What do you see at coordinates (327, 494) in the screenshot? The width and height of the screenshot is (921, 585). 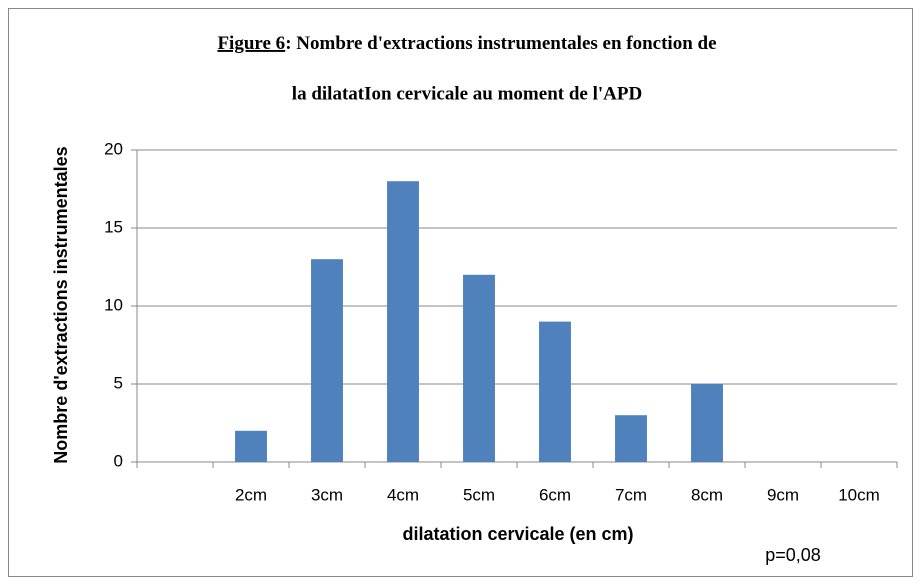 I see `x-tick-label: 3cm` at bounding box center [327, 494].